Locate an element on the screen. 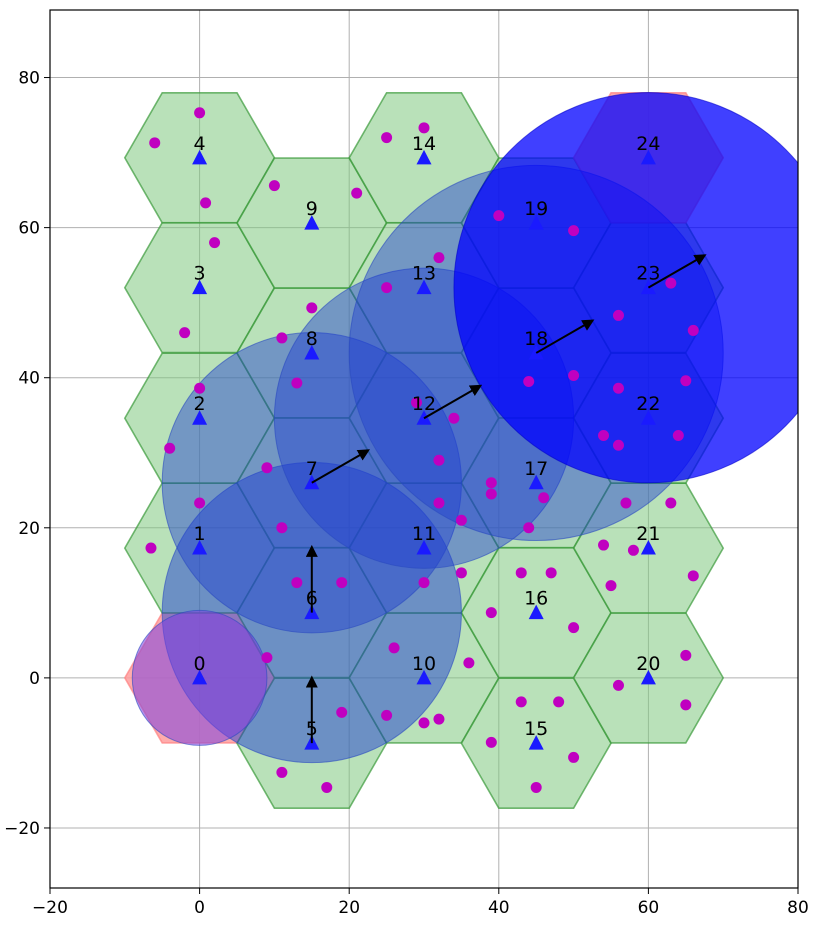 The width and height of the screenshot is (830, 933). x-tick-label: 40 is located at coordinates (499, 908).